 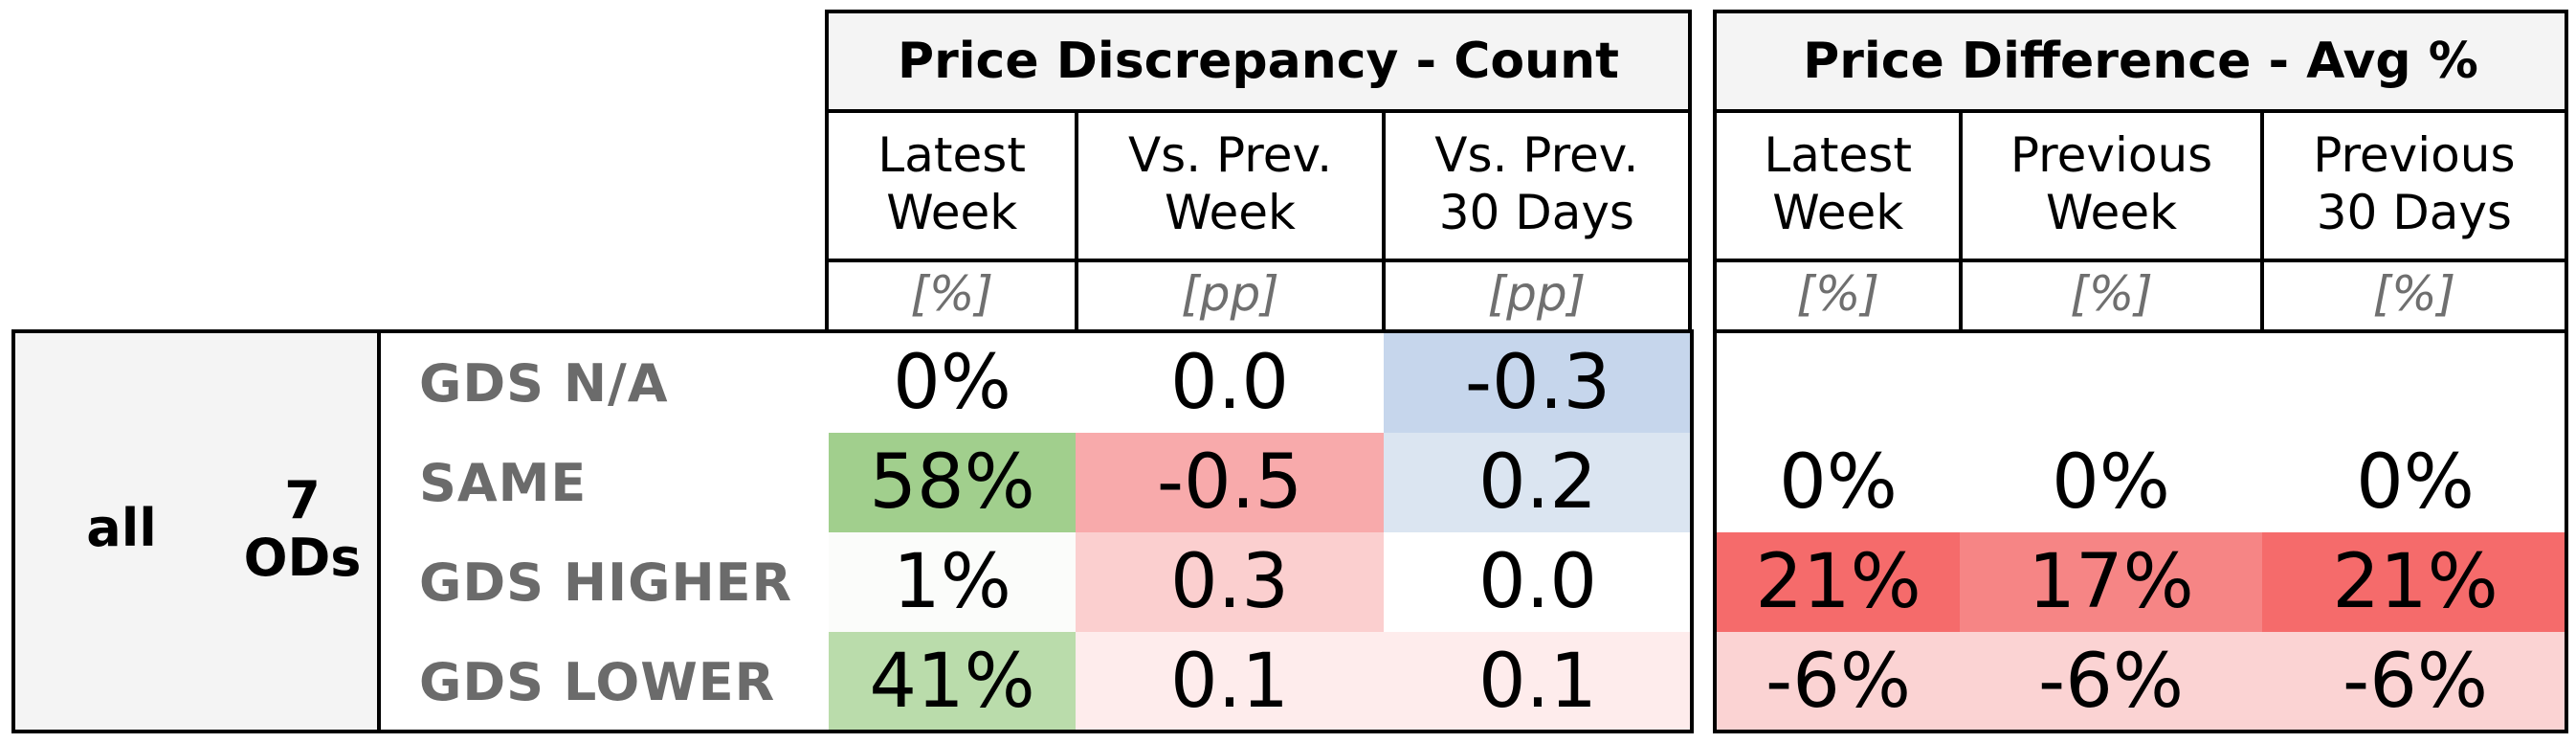 I want to click on cell-count-gds-higher-0: 1%, so click(x=952, y=582).